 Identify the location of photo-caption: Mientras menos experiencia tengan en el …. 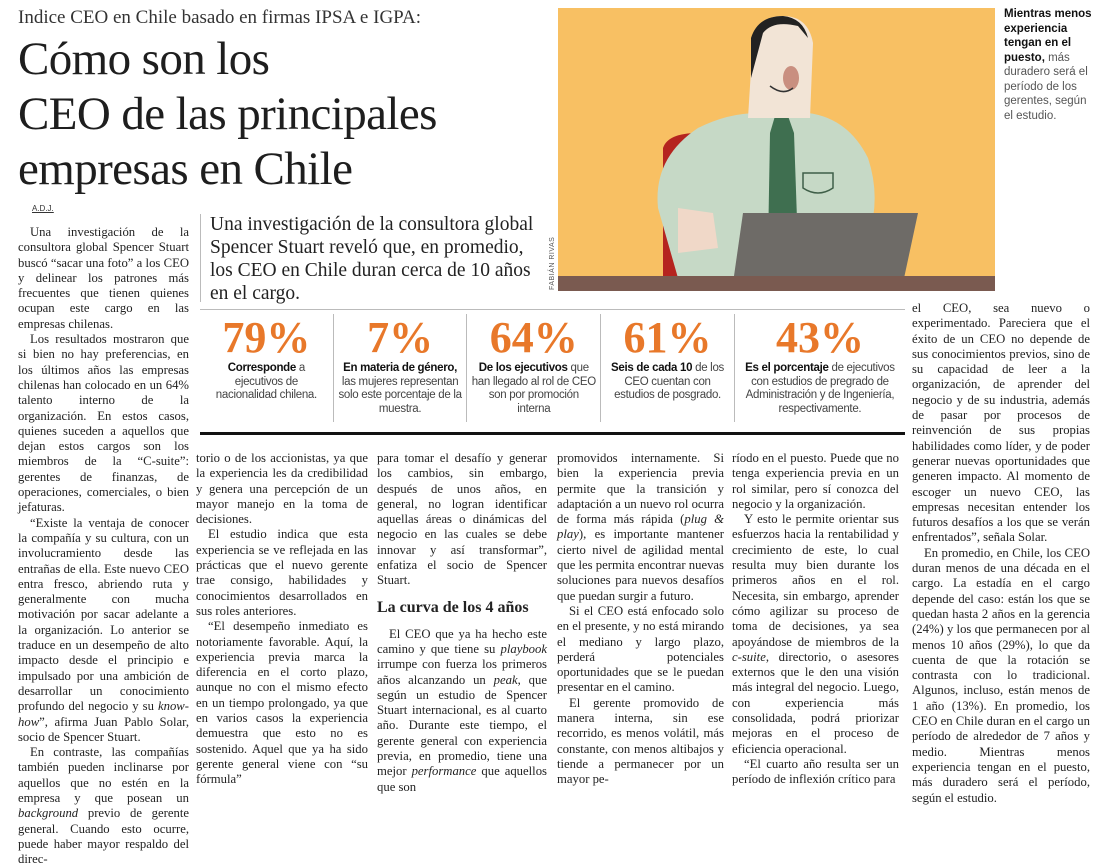
(1050, 65).